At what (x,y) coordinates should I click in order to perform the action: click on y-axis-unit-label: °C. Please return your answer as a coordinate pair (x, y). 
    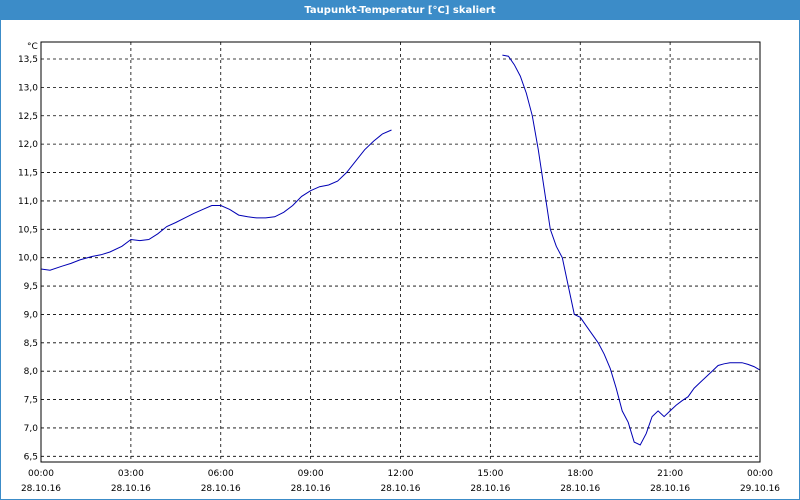
    Looking at the image, I should click on (32, 47).